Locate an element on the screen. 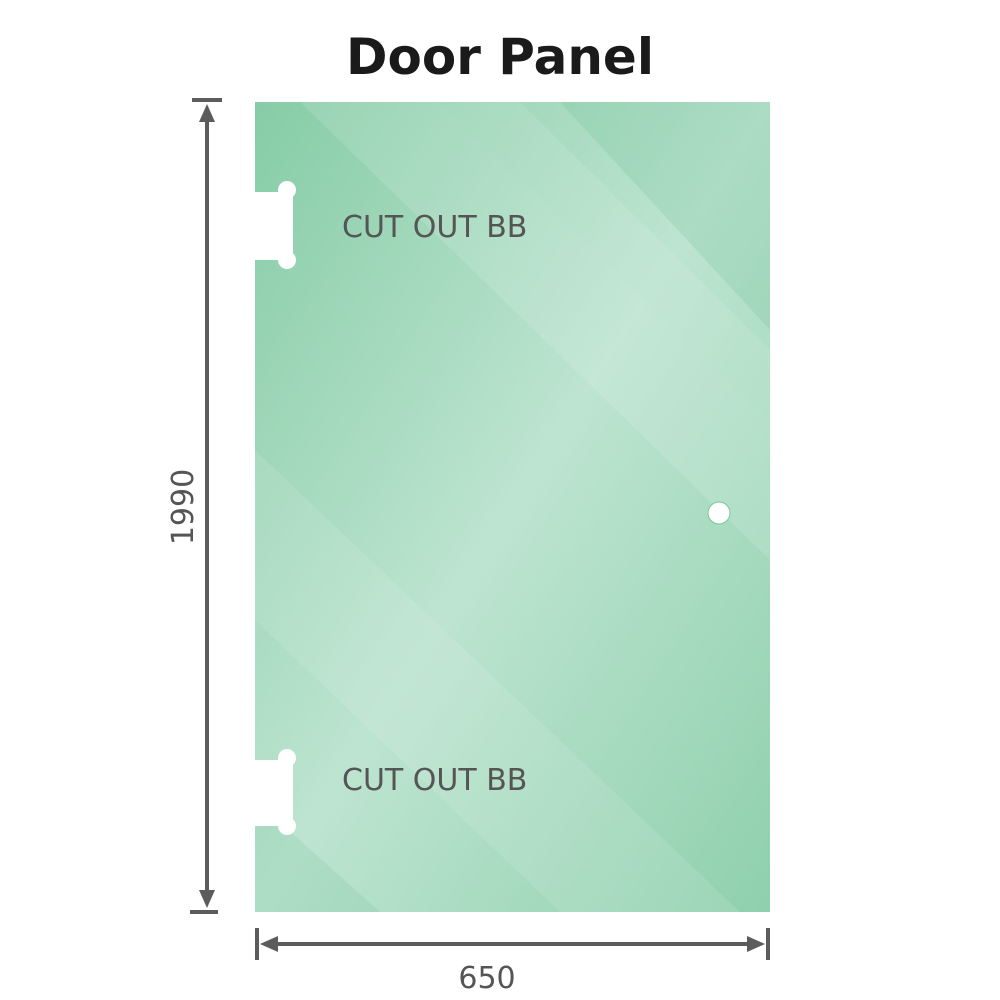  height-dimension is located at coordinates (206, 506).